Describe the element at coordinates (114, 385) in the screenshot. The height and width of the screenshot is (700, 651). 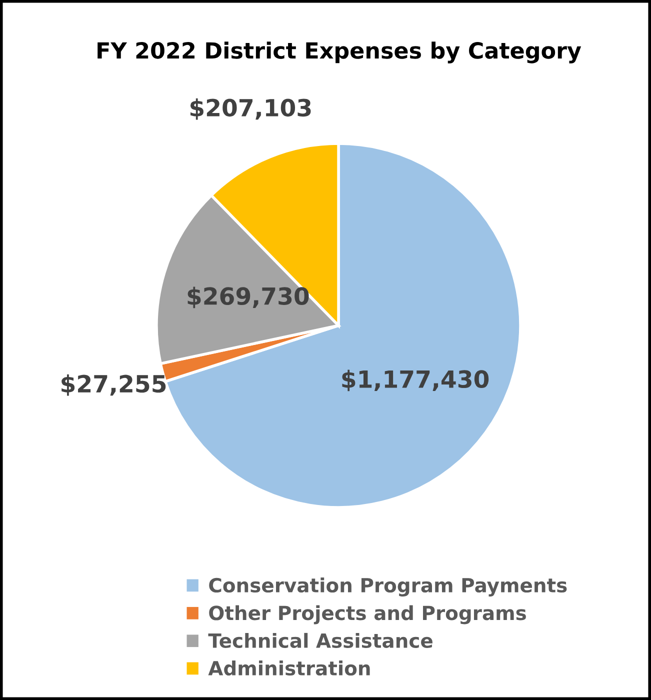
I see `data-label: $27,255` at that location.